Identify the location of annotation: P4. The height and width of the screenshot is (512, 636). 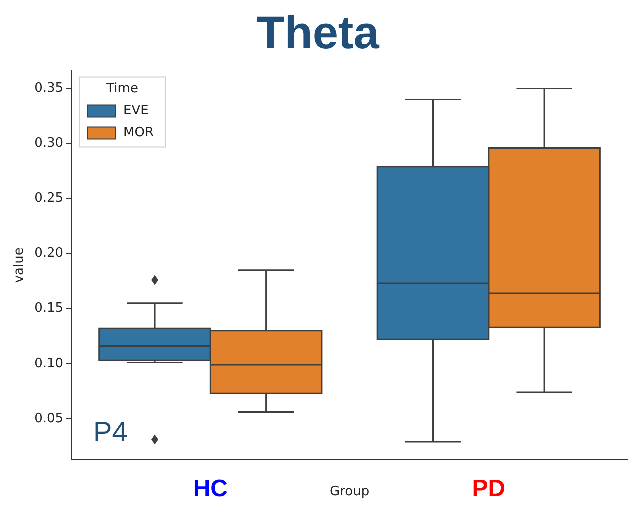
(111, 432).